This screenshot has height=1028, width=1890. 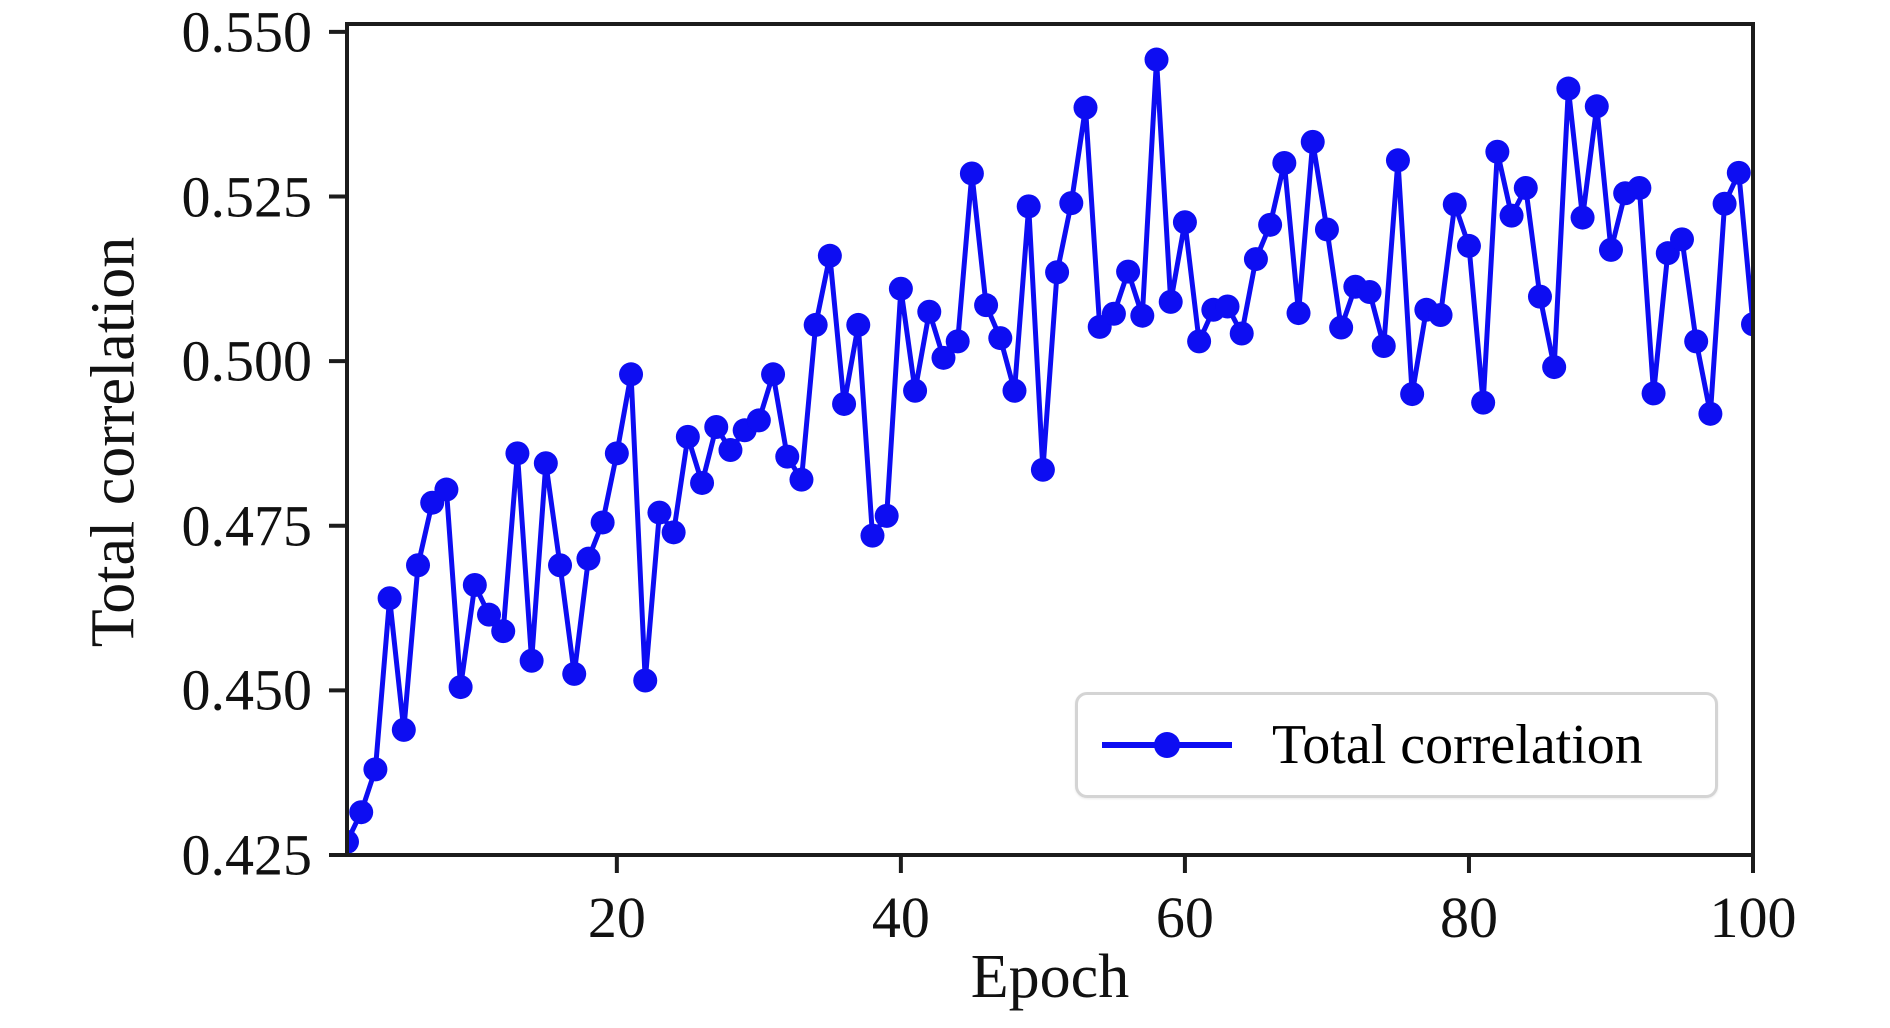 What do you see at coordinates (1050, 977) in the screenshot?
I see `x-axis-label: Epoch` at bounding box center [1050, 977].